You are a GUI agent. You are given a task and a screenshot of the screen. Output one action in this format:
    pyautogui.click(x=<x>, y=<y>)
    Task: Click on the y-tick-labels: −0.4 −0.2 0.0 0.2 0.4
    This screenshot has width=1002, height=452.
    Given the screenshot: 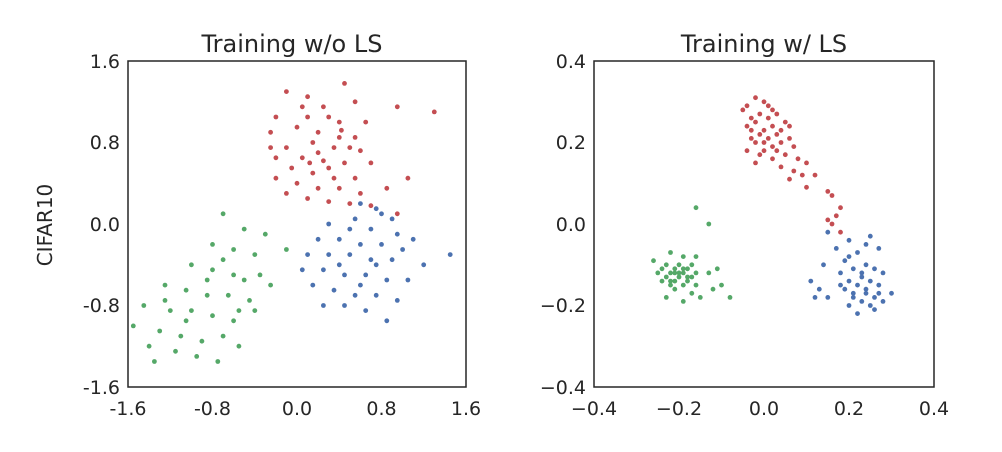 What is the action you would take?
    pyautogui.click(x=563, y=225)
    